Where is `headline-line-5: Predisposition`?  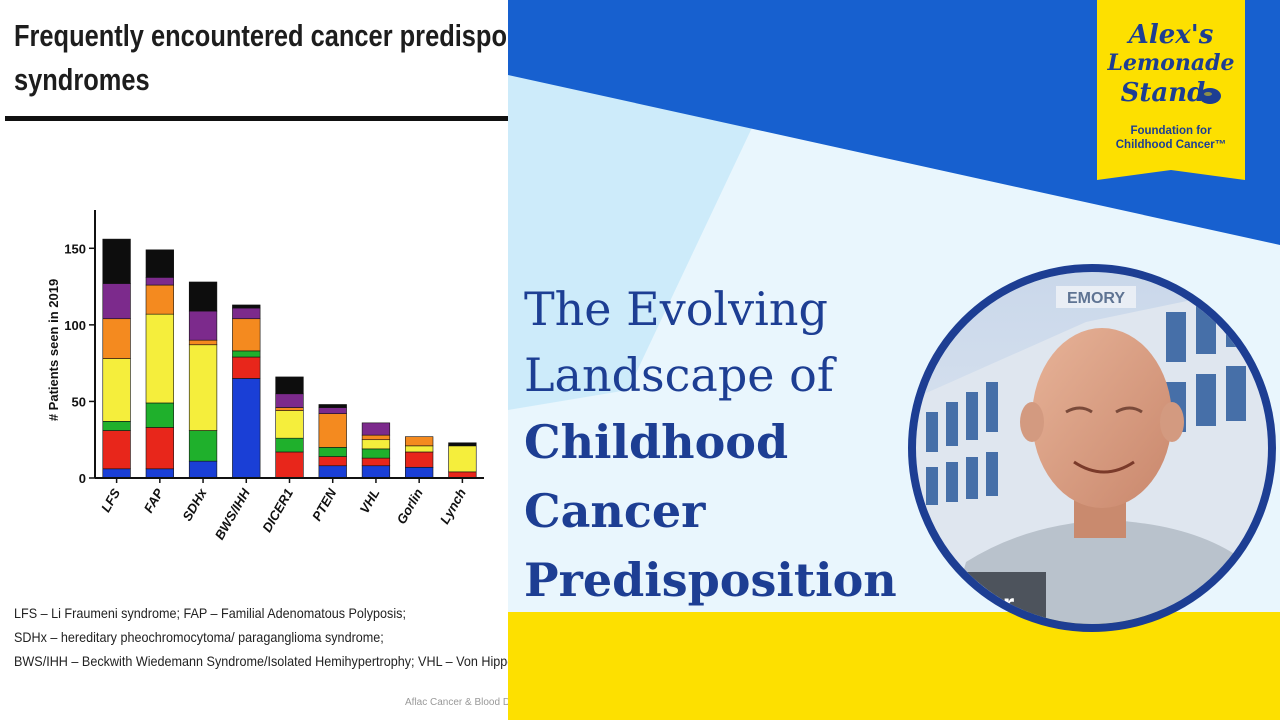 headline-line-5: Predisposition is located at coordinates (710, 580).